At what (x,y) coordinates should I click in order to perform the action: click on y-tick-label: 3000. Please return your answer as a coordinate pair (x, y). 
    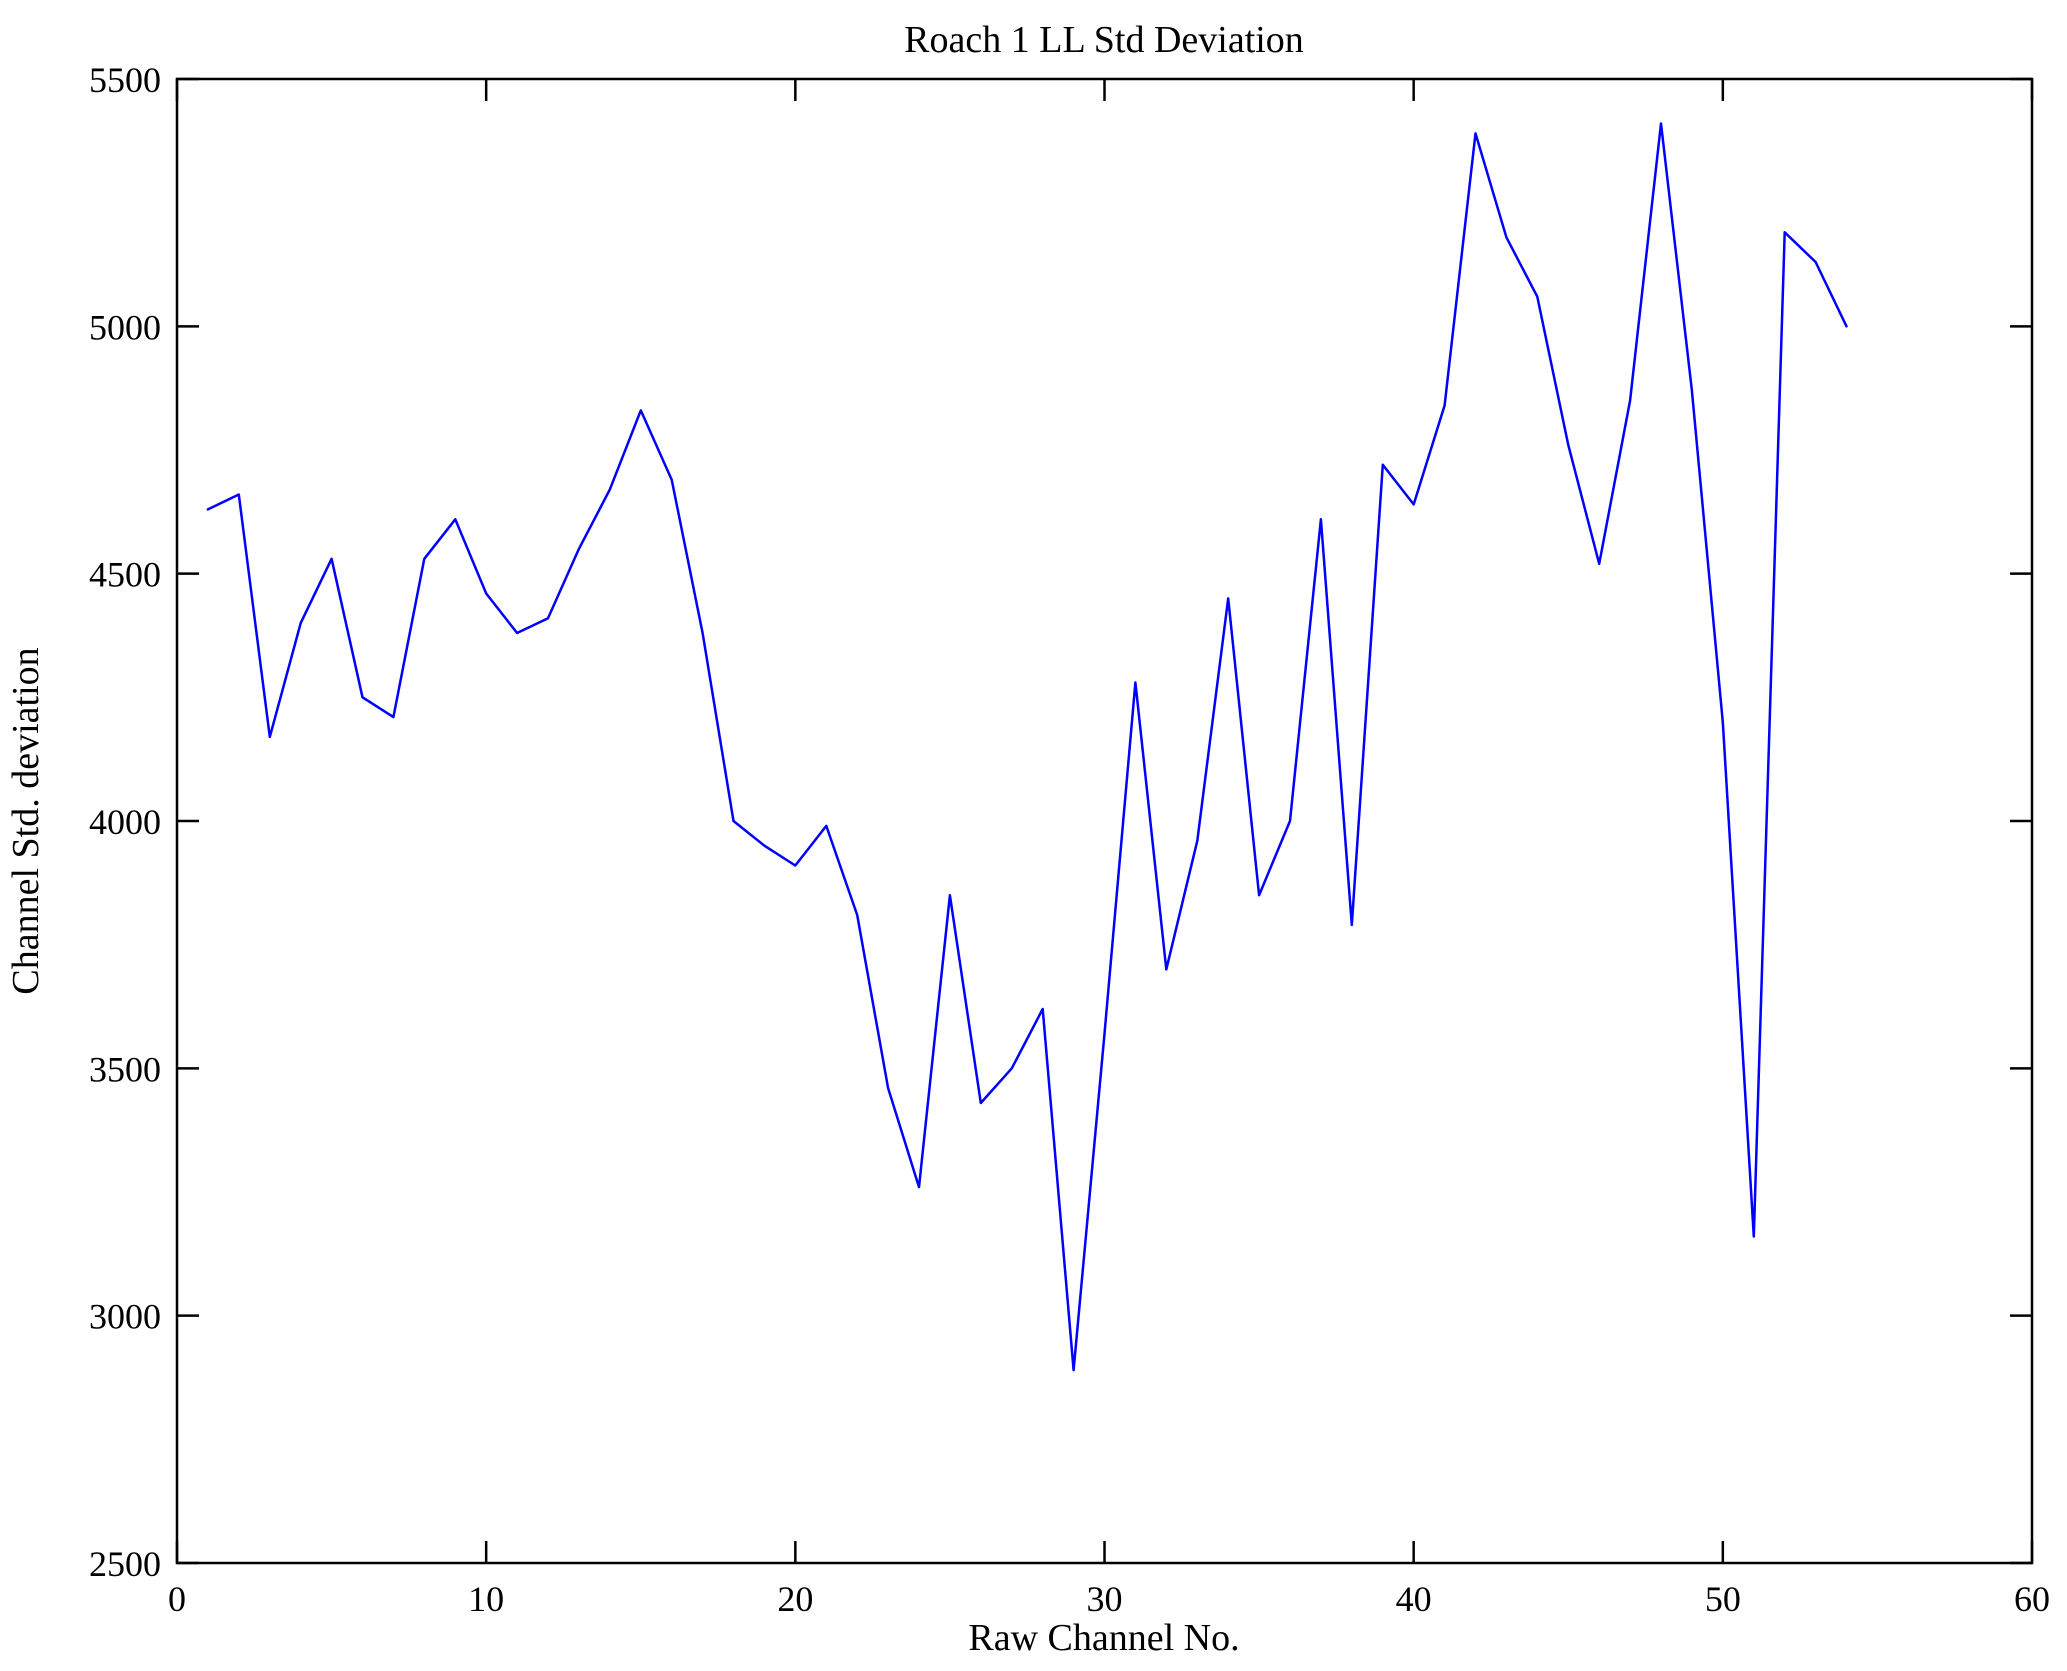
    Looking at the image, I should click on (125, 1317).